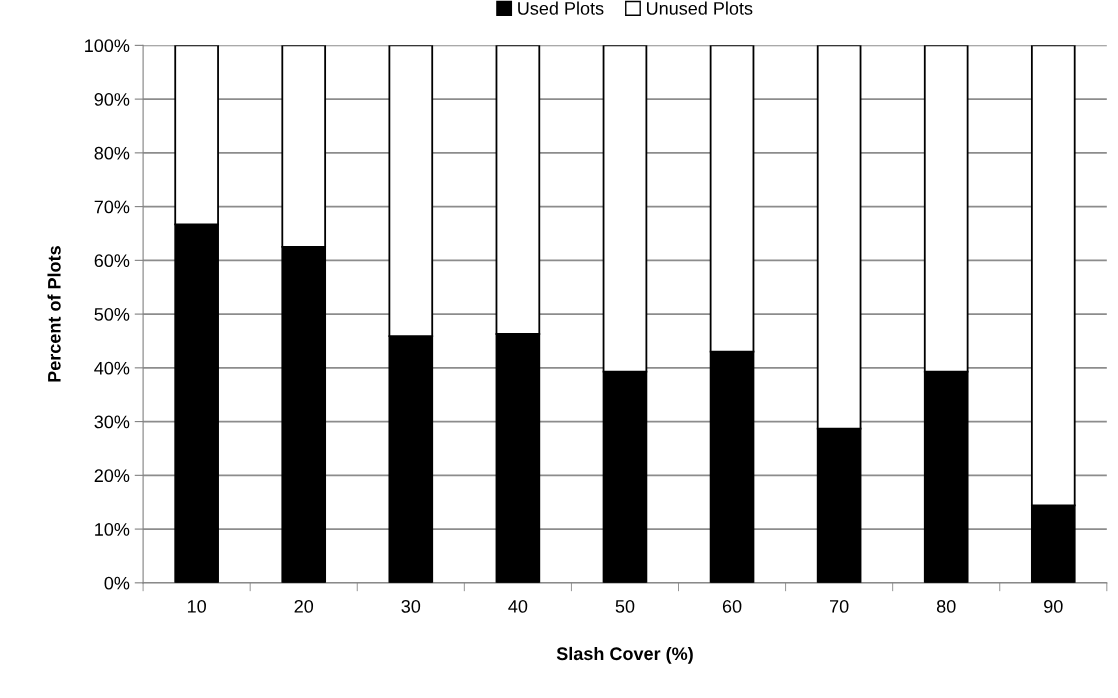 This screenshot has width=1118, height=698. I want to click on y-axis-title: Percent of Plots, so click(54, 314).